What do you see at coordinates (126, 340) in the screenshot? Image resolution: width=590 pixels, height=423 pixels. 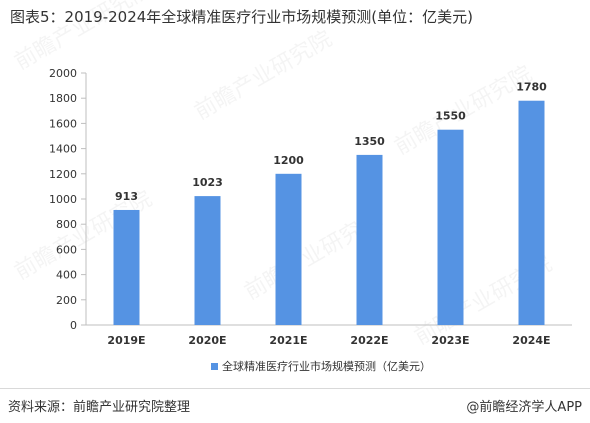 I see `x-tick-label: 2019E` at bounding box center [126, 340].